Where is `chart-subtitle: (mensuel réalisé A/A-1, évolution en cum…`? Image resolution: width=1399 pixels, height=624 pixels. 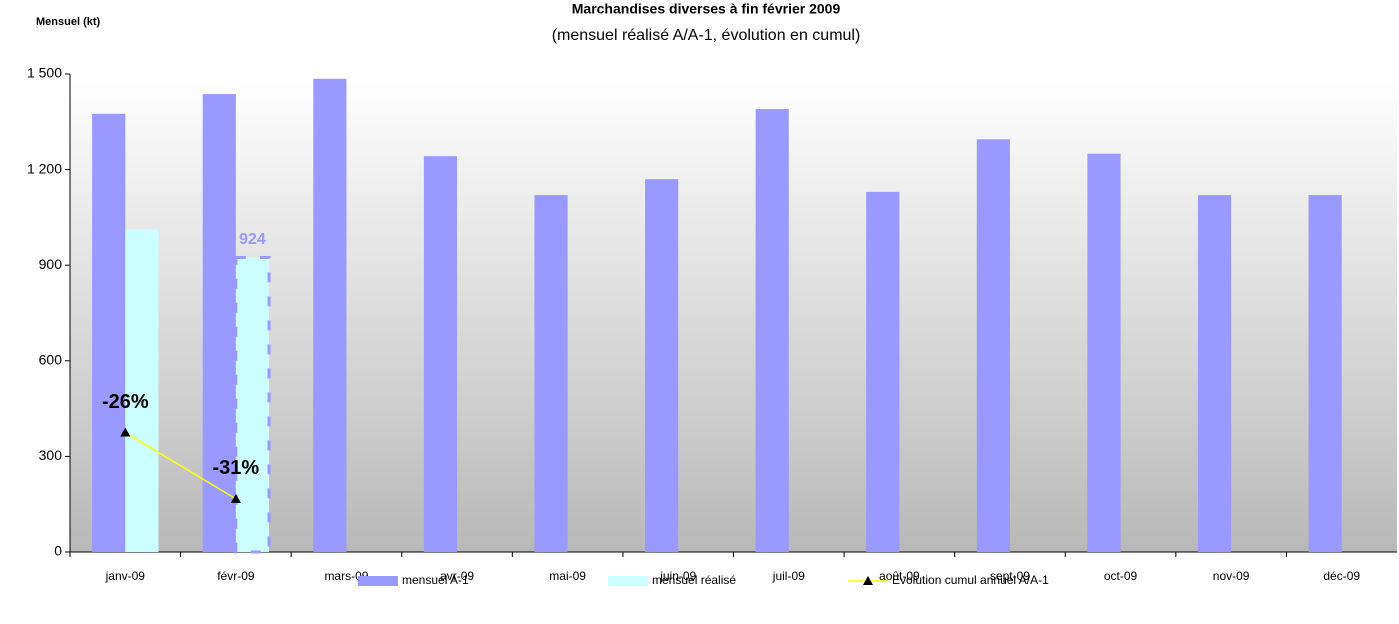
chart-subtitle: (mensuel réalisé A/A-1, évolution en cum… is located at coordinates (706, 35).